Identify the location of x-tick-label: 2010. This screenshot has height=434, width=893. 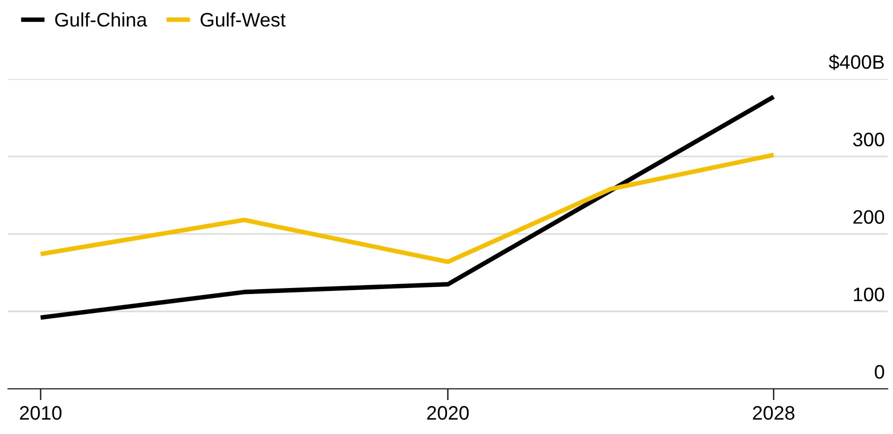
(41, 413).